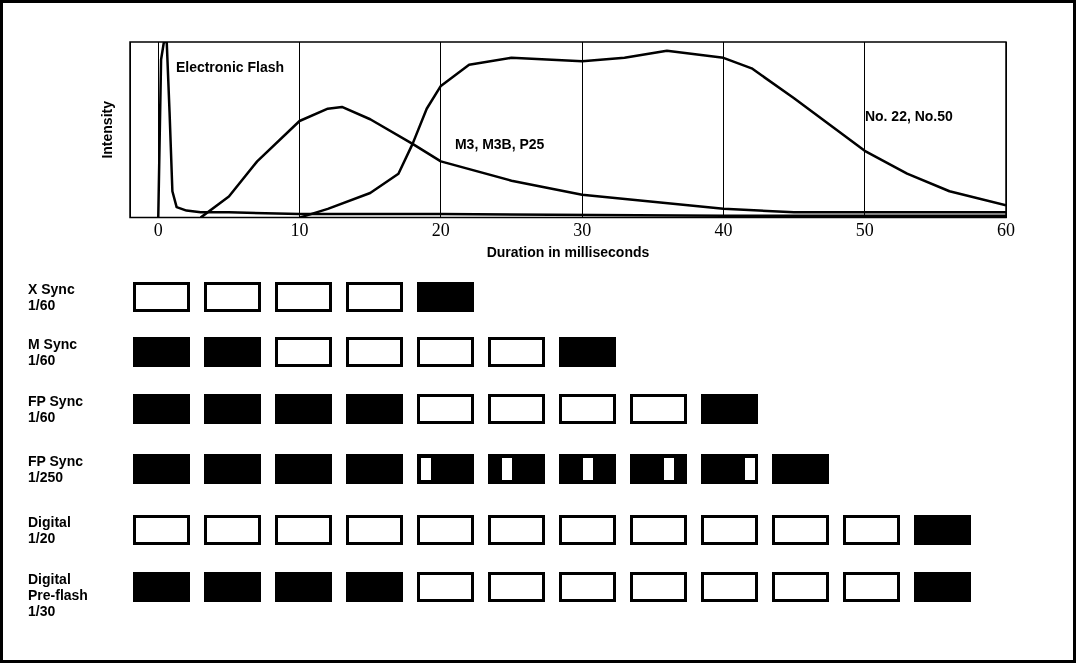  What do you see at coordinates (53, 352) in the screenshot?
I see `text: M Sync 1/60` at bounding box center [53, 352].